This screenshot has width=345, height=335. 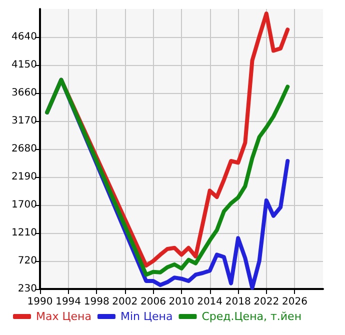 What do you see at coordinates (252, 316) in the screenshot?
I see `legend-label: Сред.Цена, т.йен` at bounding box center [252, 316].